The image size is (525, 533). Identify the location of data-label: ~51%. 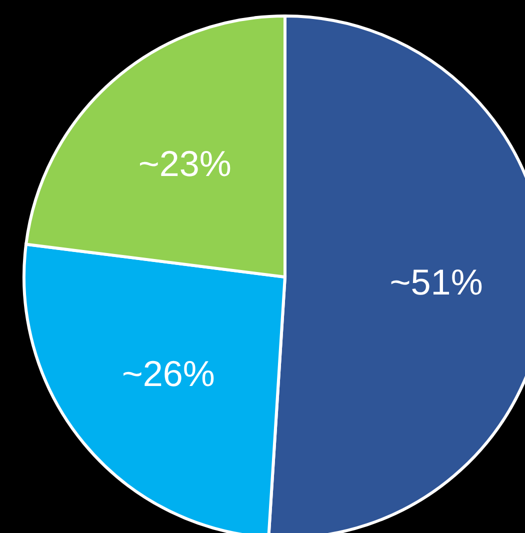
(436, 281).